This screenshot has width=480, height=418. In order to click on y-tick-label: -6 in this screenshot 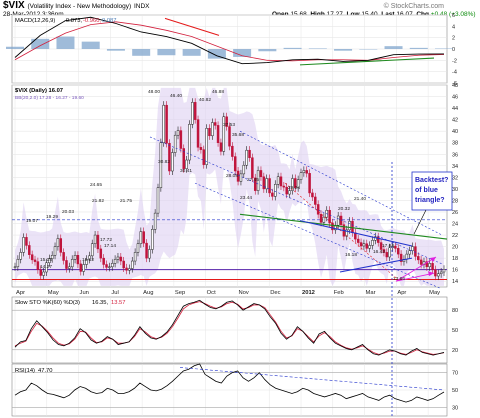, I will do `click(454, 84)`.